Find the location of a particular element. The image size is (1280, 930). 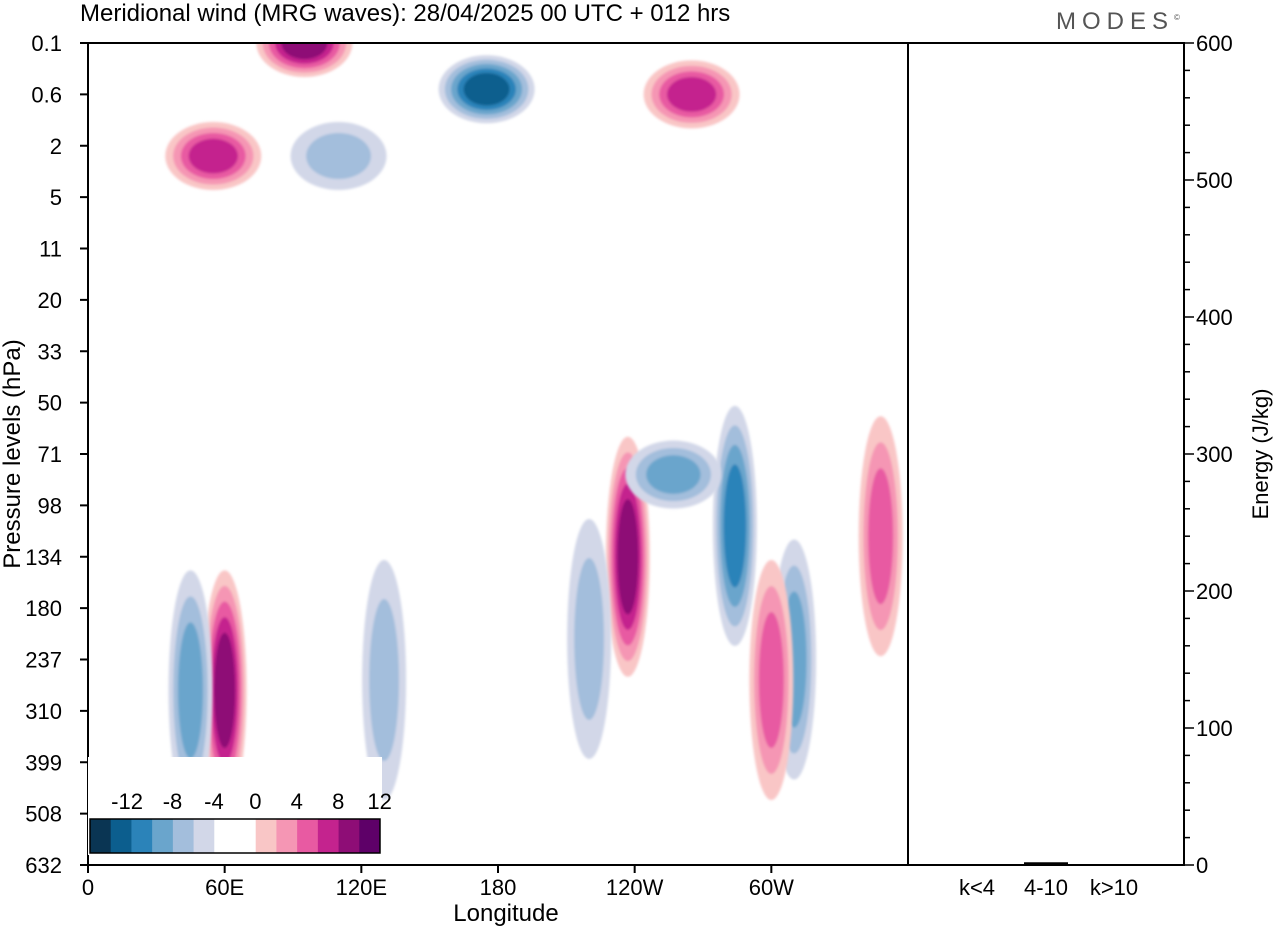

x-tick-label: 120W is located at coordinates (635, 887).